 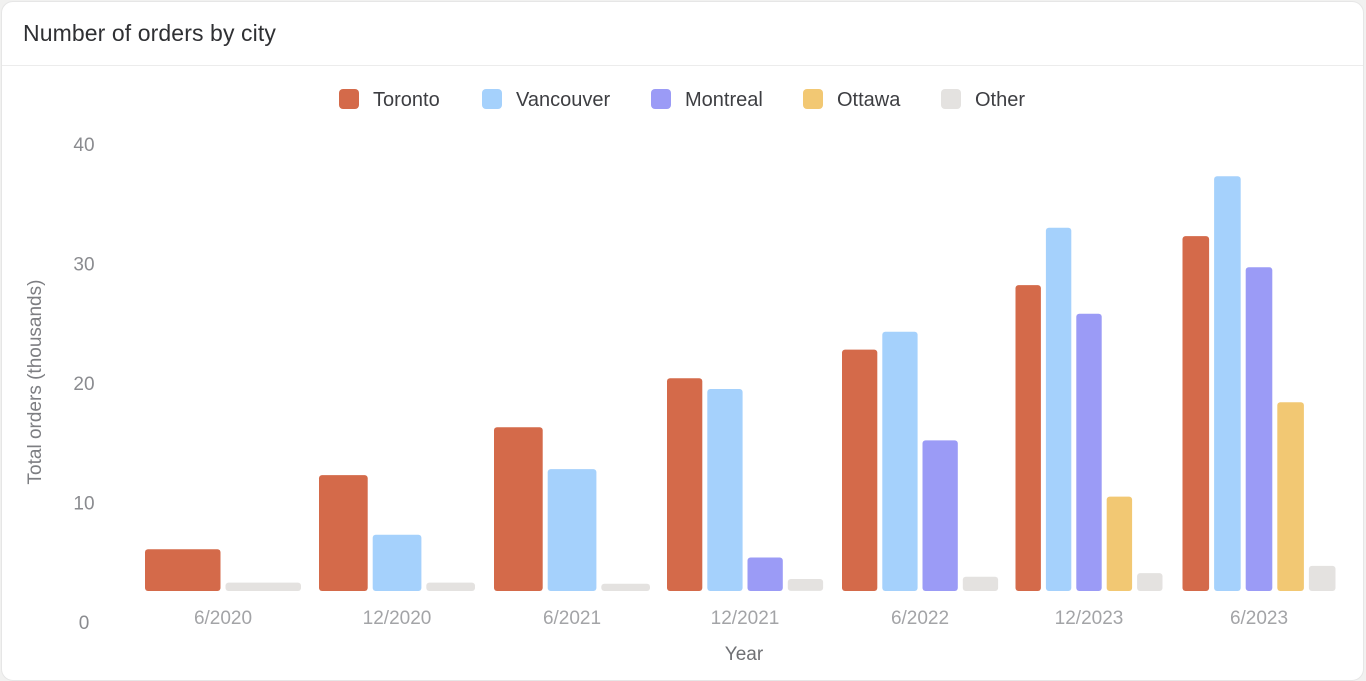 I want to click on legend-item-montreal: Montreal, so click(x=707, y=100).